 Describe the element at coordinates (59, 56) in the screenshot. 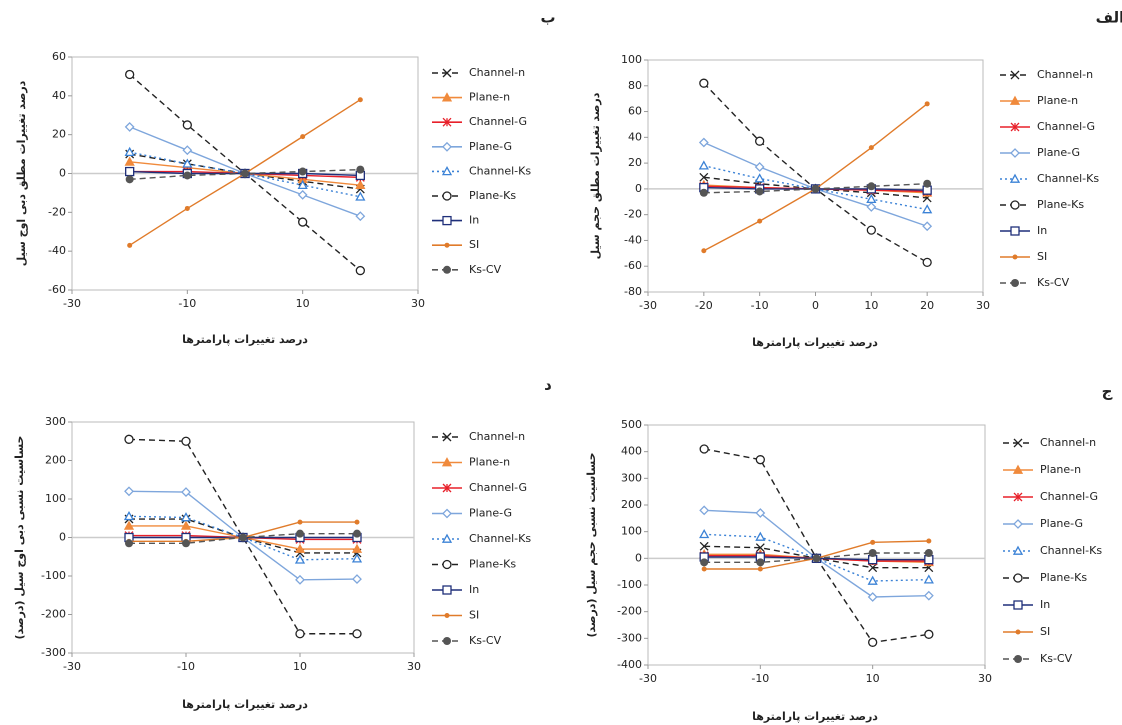

I see `y-tick-label: 60` at that location.